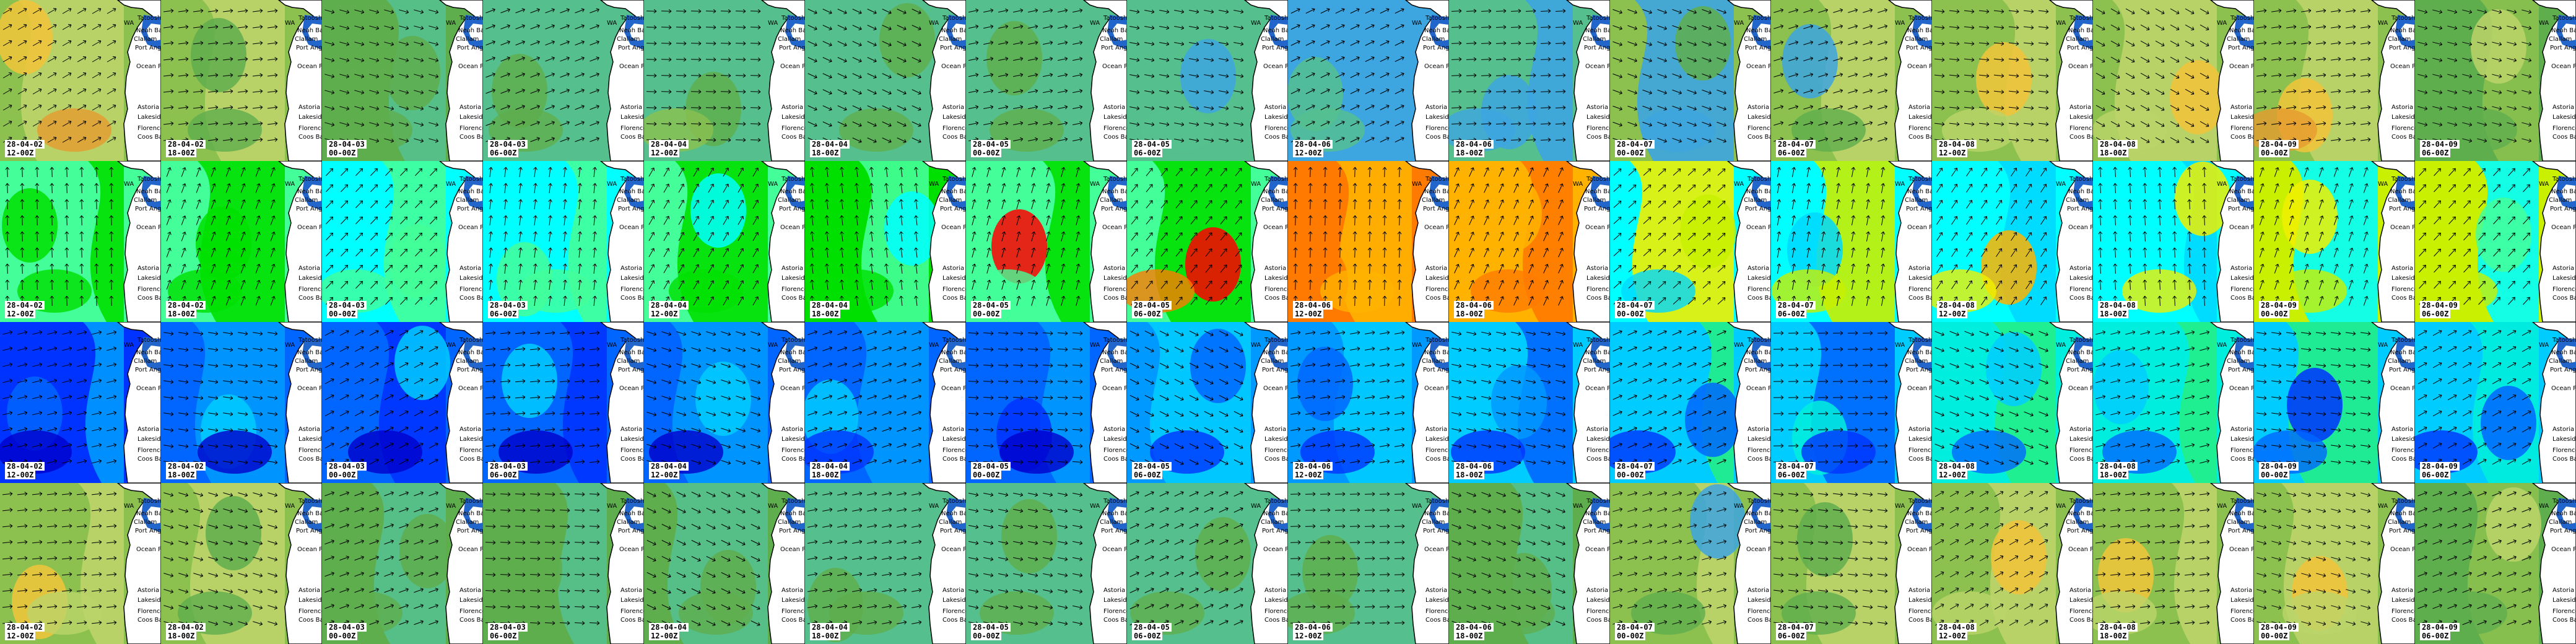 This screenshot has width=2576, height=644. What do you see at coordinates (1597, 48) in the screenshot?
I see `map-place-label: Port Angeles` at bounding box center [1597, 48].